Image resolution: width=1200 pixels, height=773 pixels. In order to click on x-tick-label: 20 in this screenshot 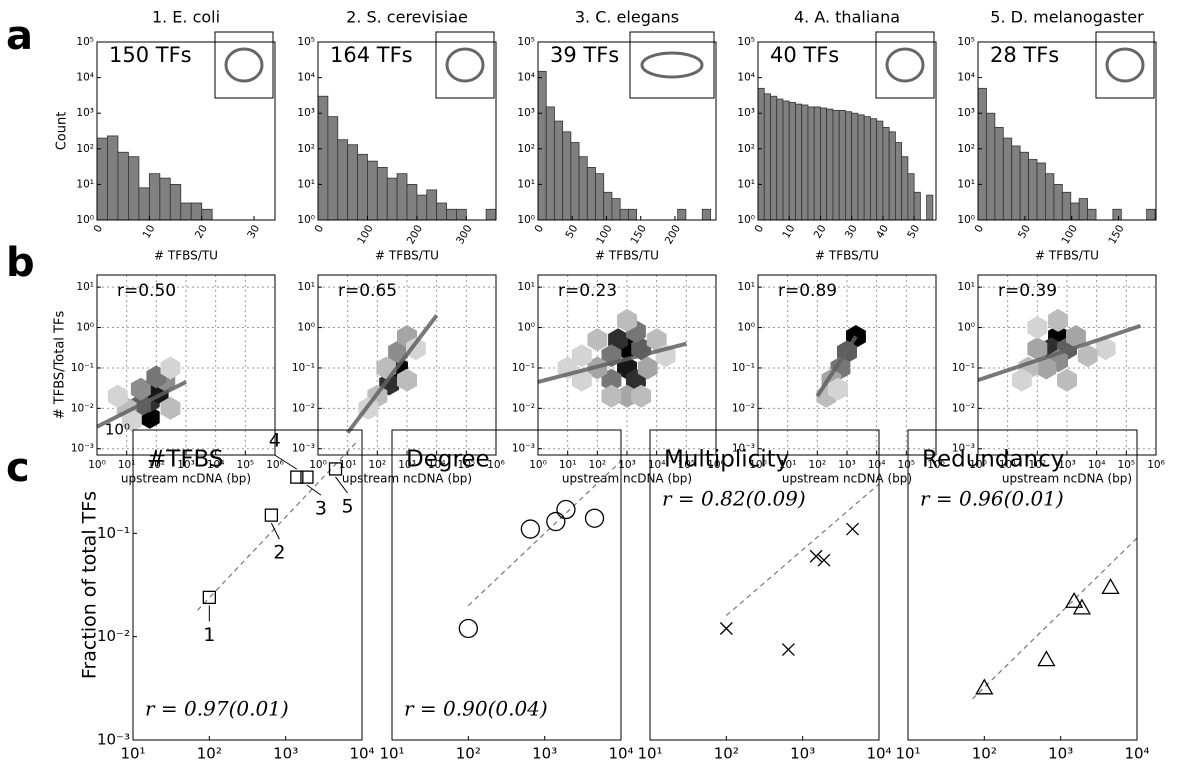, I will do `click(201, 232)`.